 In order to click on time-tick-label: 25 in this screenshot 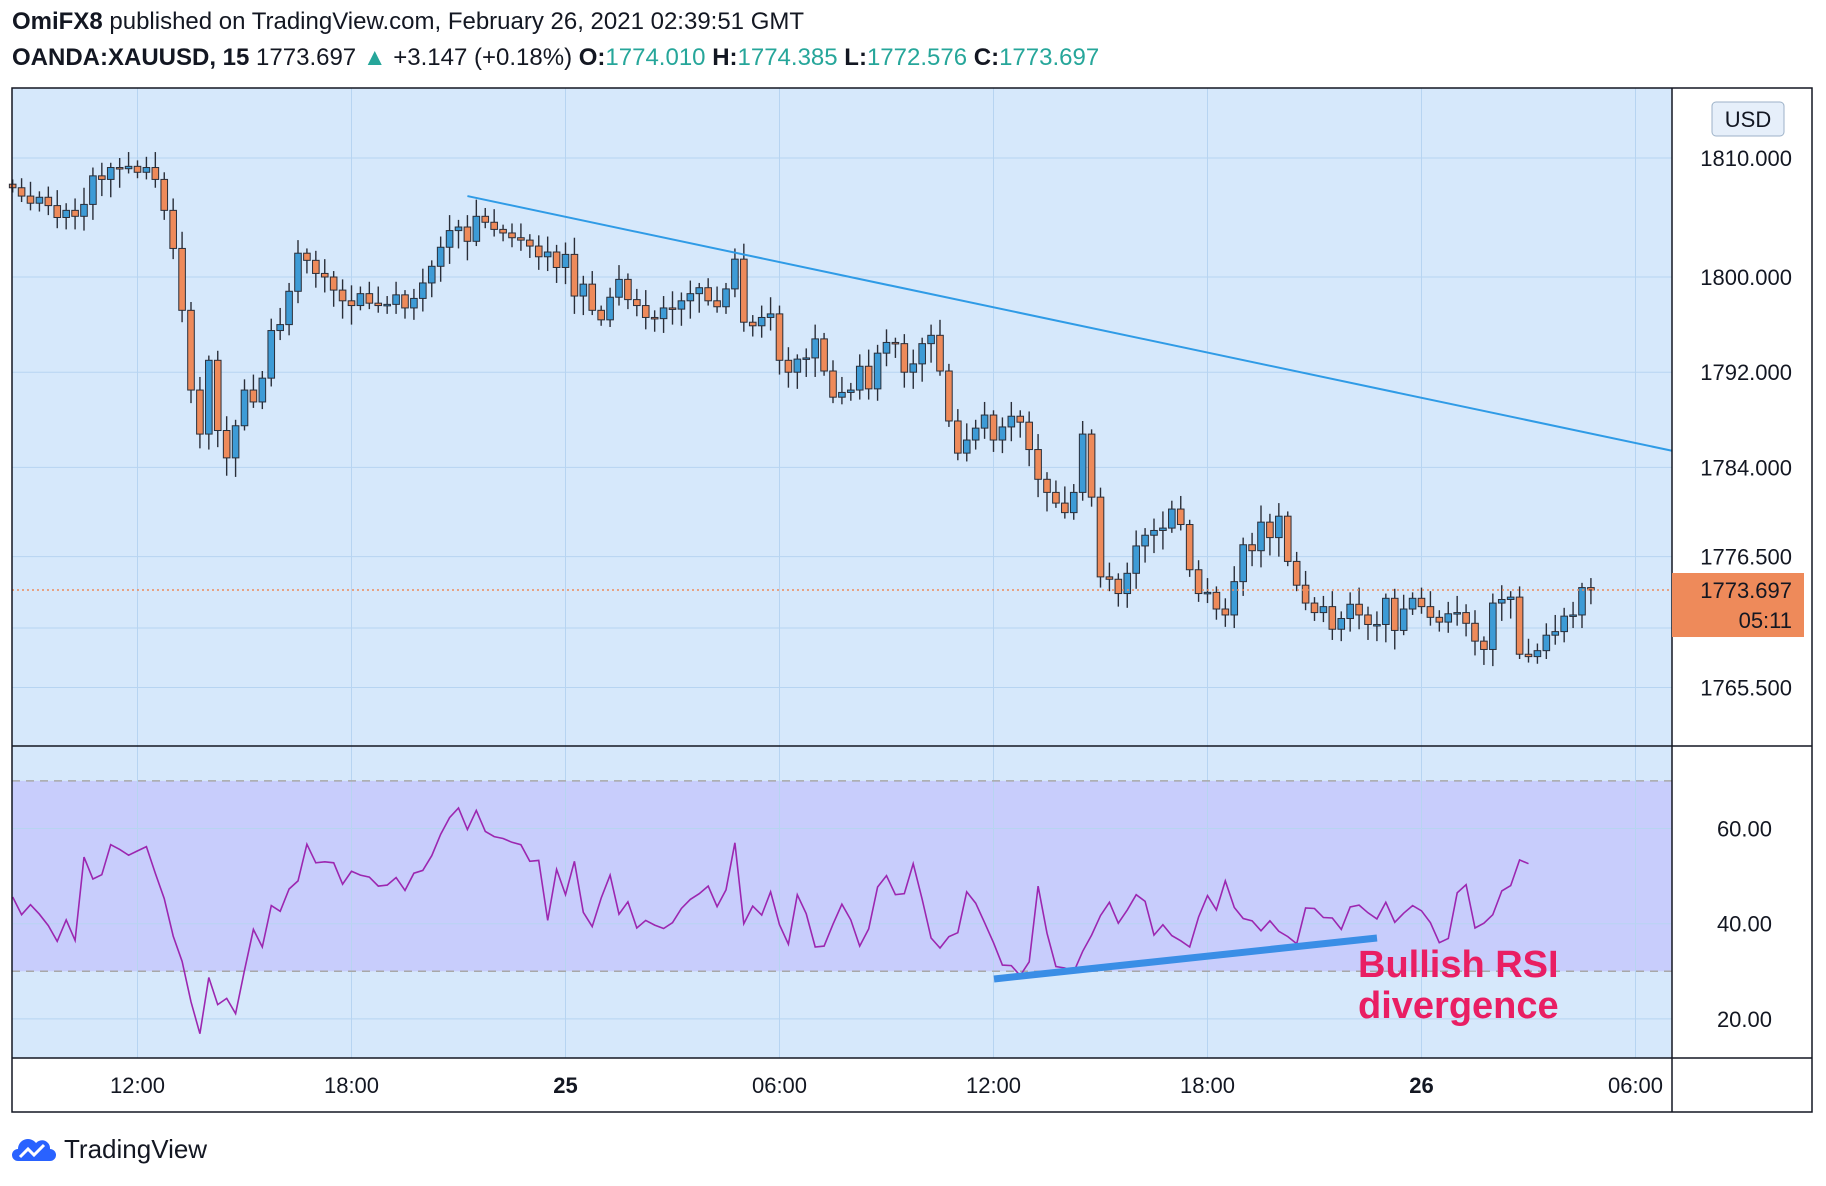, I will do `click(565, 1085)`.